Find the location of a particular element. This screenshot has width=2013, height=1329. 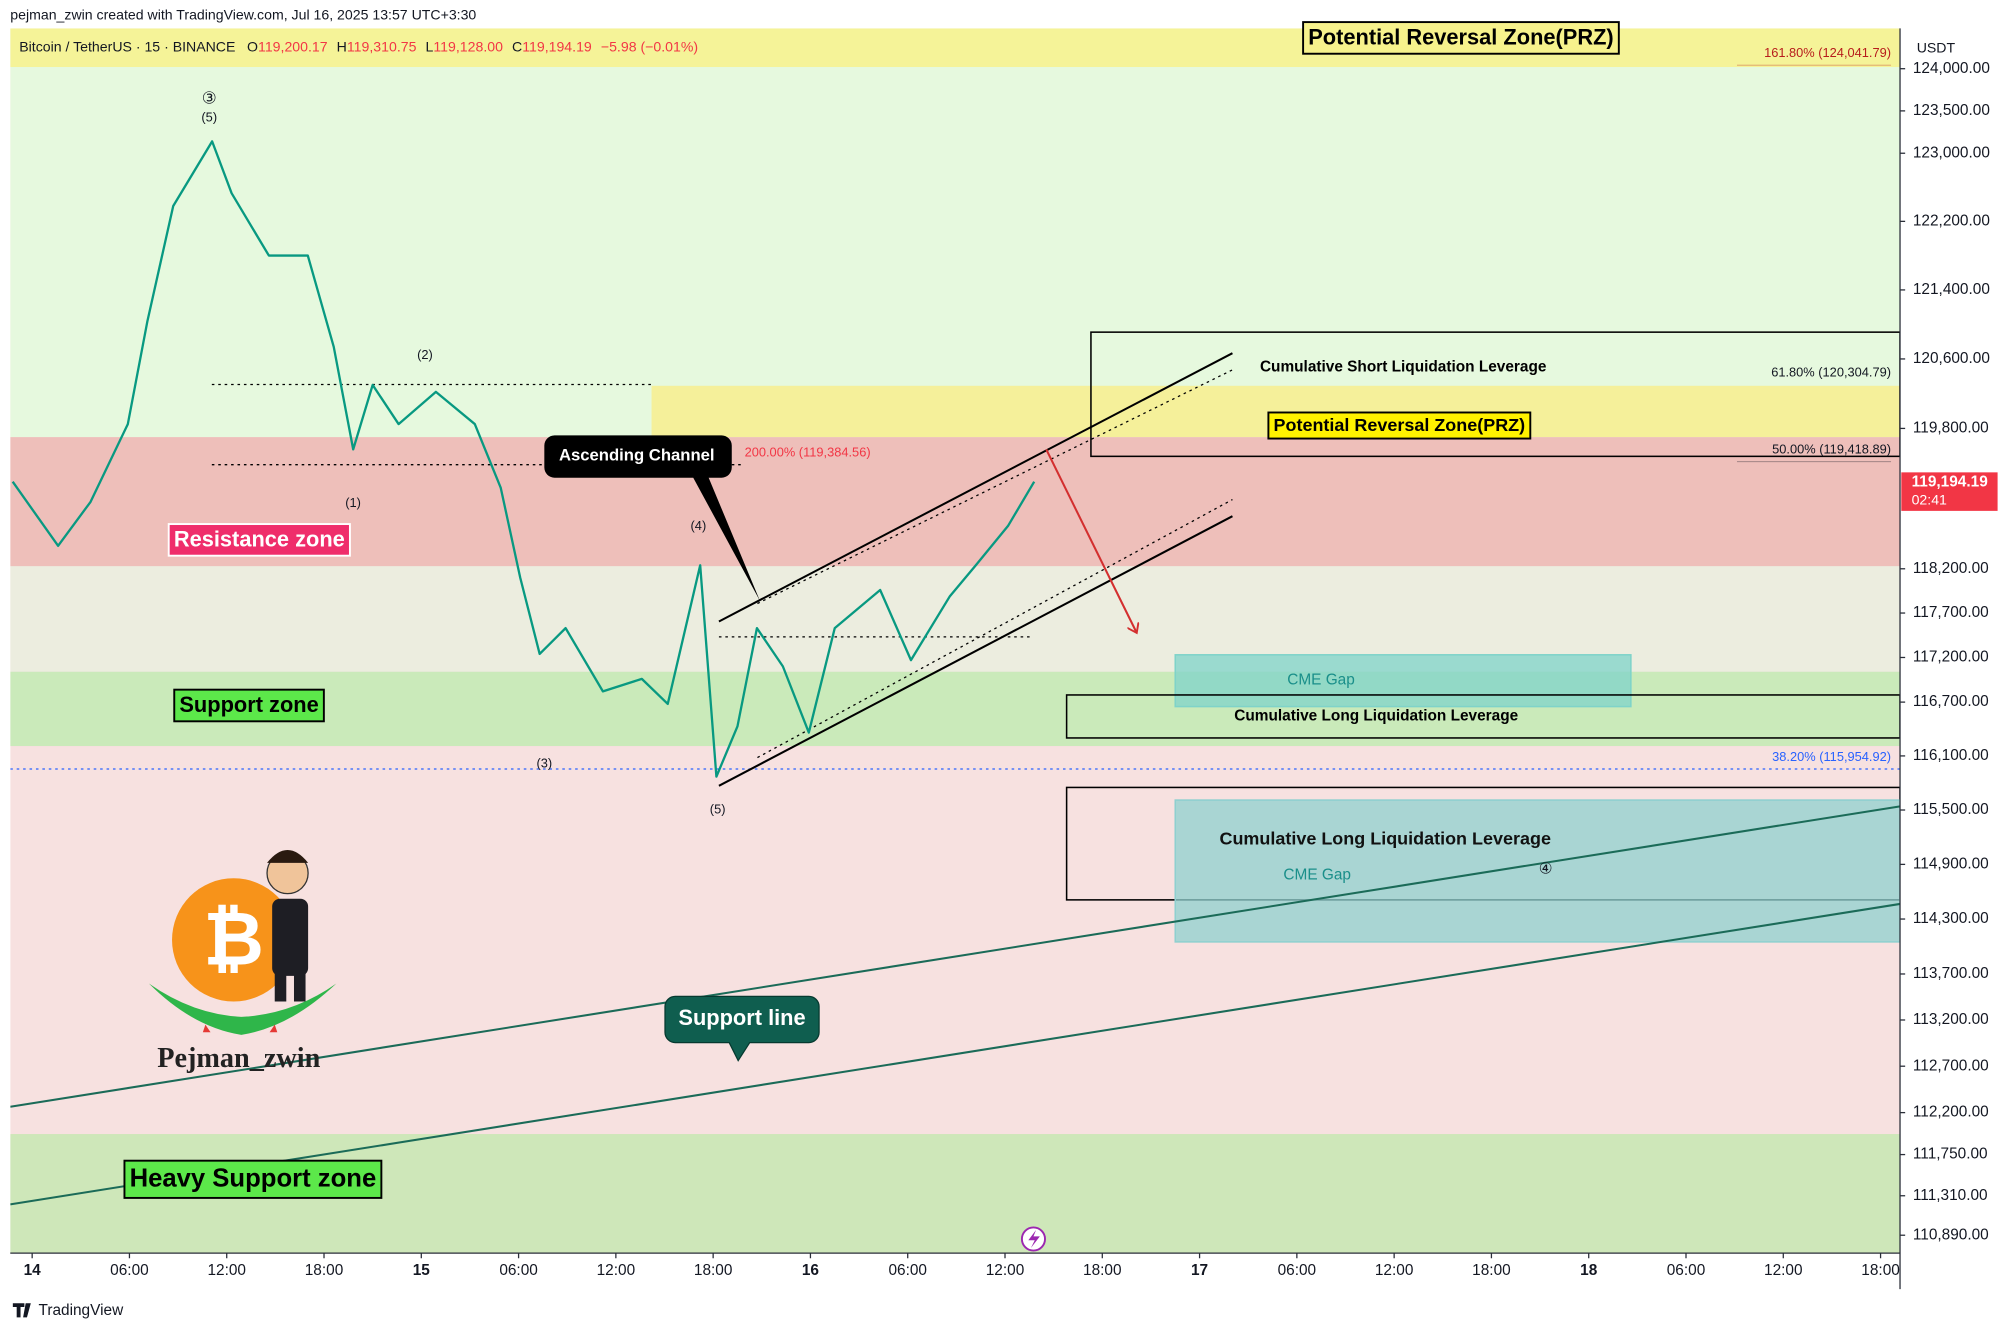

box-label: Cumulative Short Liquidation Leverage is located at coordinates (1403, 366).